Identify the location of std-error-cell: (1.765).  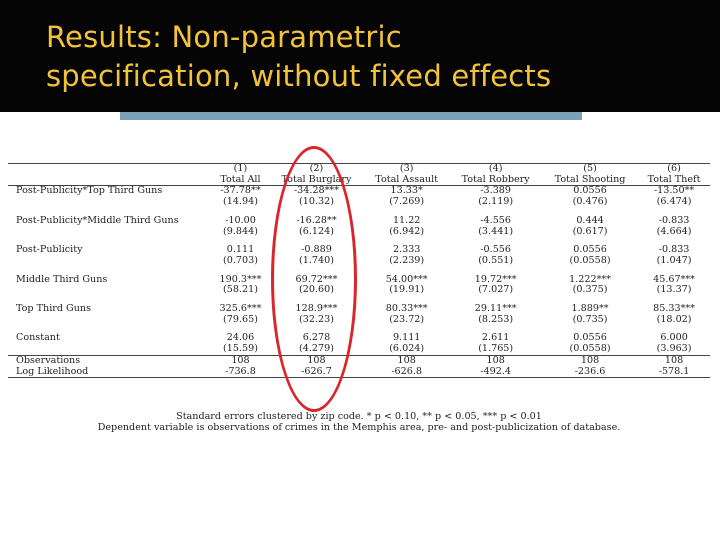
(496, 349).